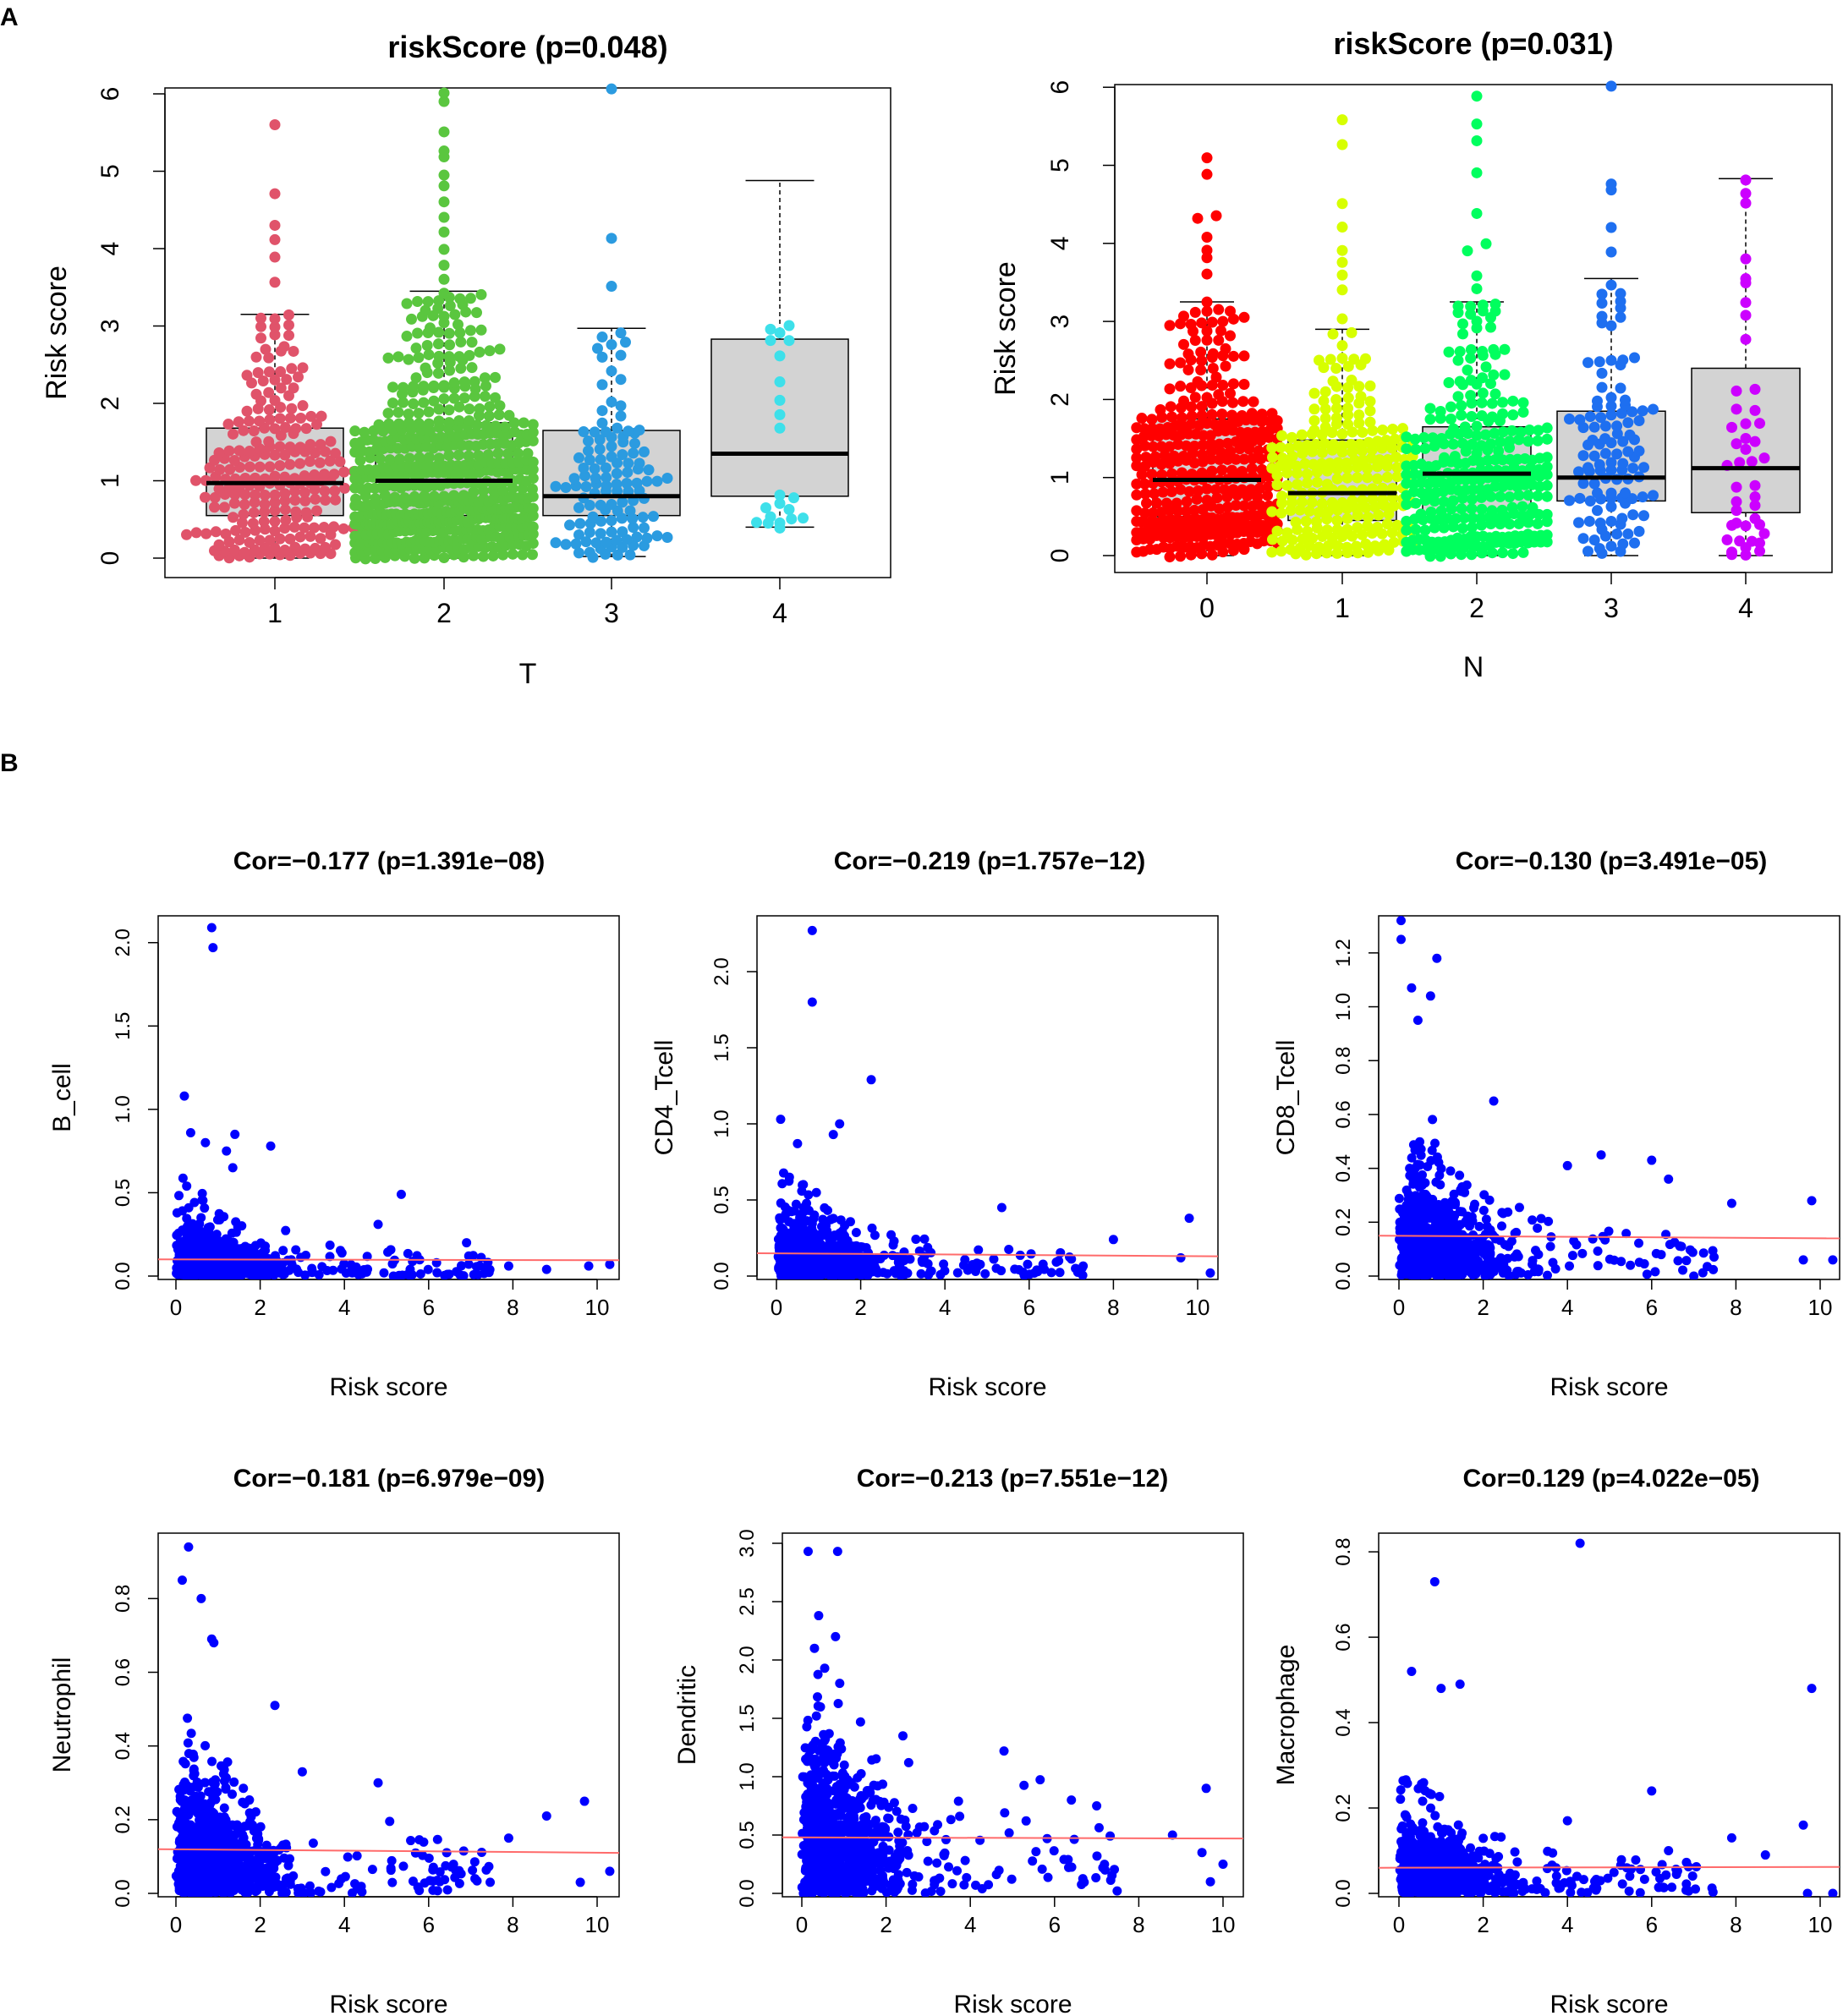 This screenshot has width=1843, height=2016. What do you see at coordinates (722, 1123) in the screenshot?
I see `y-tick-label: 1.0` at bounding box center [722, 1123].